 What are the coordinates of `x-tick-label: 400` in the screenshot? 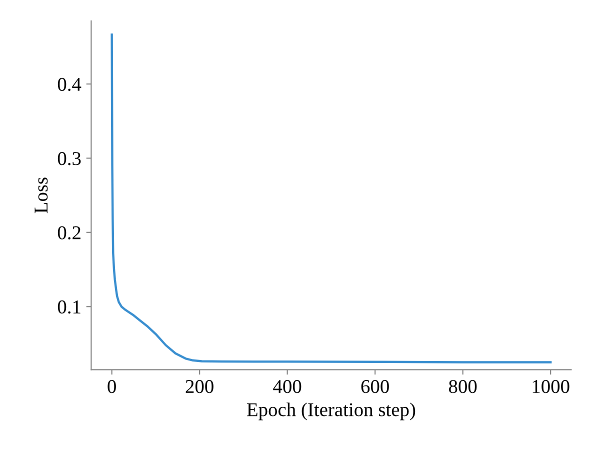 It's located at (287, 387).